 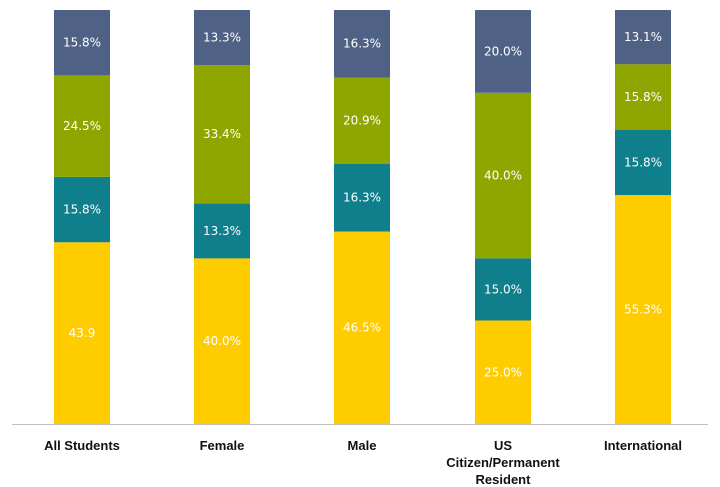 What do you see at coordinates (504, 479) in the screenshot?
I see `category-label: Resident` at bounding box center [504, 479].